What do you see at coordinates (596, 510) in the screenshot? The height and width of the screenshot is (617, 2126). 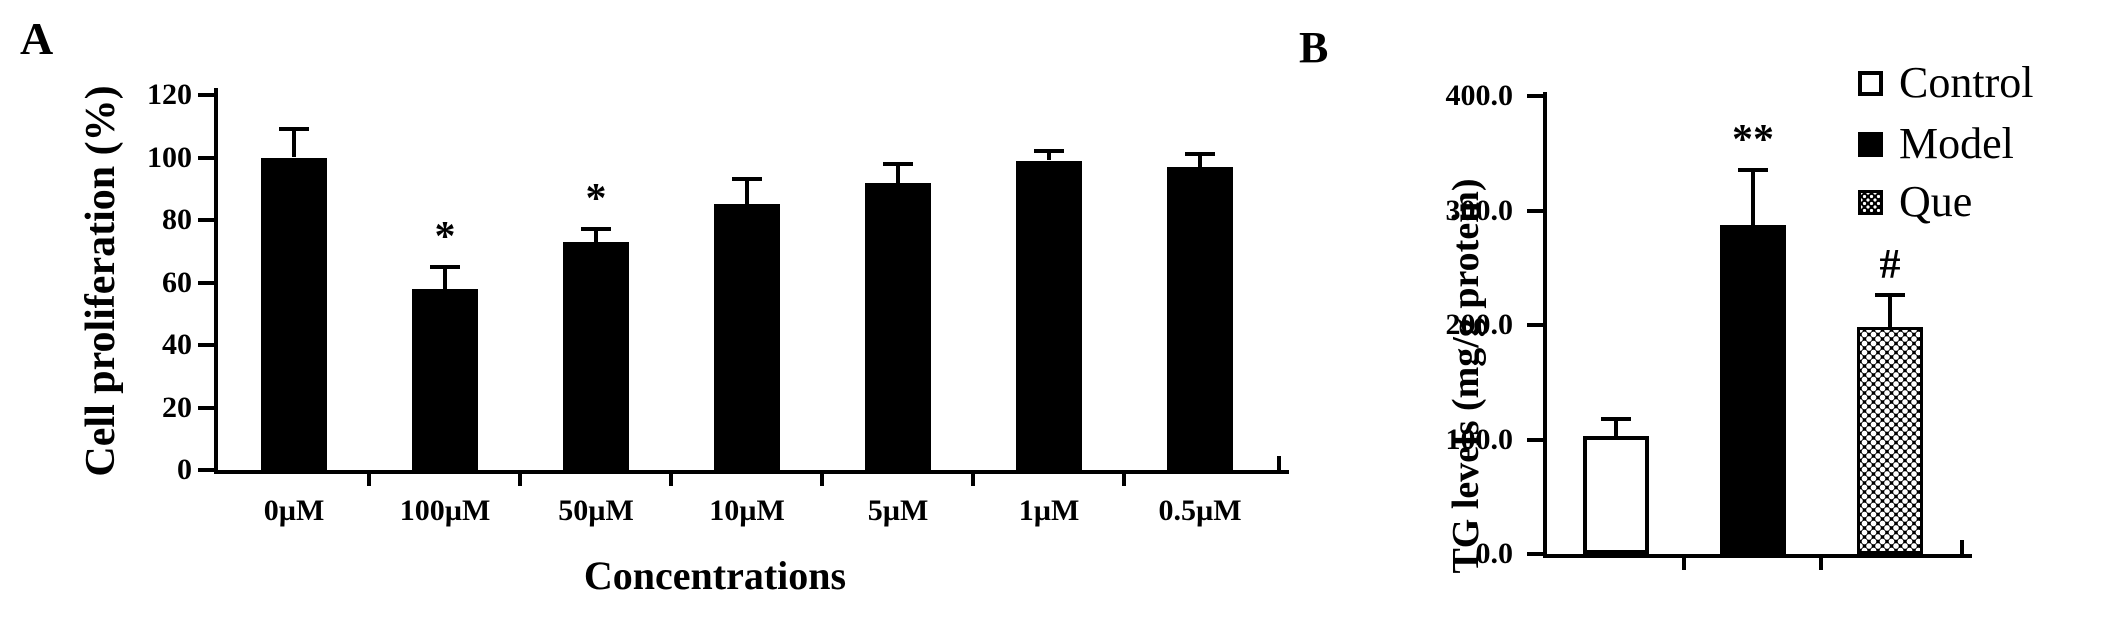 I see `x-category-label: 50µM` at bounding box center [596, 510].